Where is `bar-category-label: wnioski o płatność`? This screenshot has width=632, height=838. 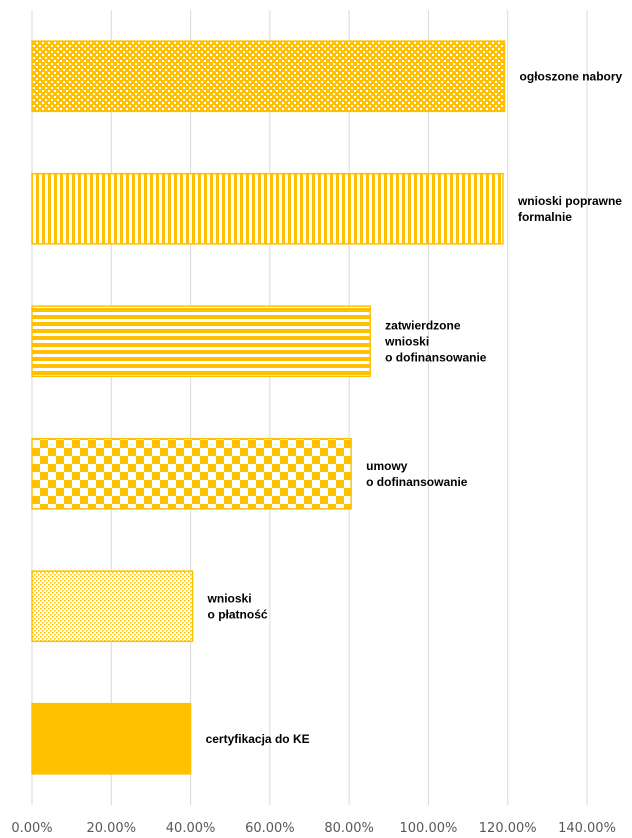 bar-category-label: wnioski o płatność is located at coordinates (237, 606).